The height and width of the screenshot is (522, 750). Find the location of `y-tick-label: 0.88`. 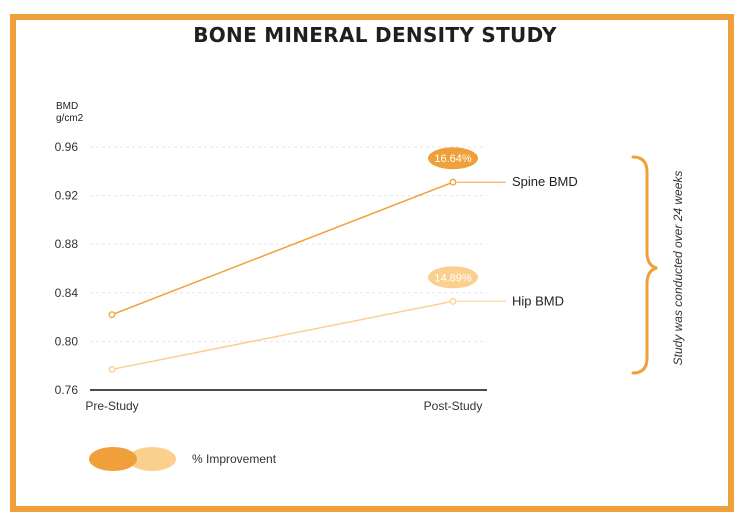

y-tick-label: 0.88 is located at coordinates (67, 244).